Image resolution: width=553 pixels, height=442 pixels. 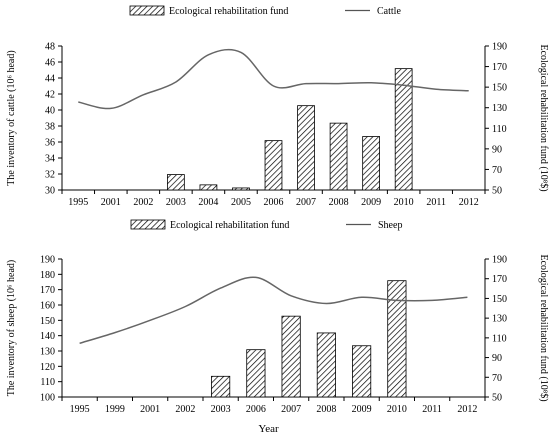 What do you see at coordinates (47, 398) in the screenshot?
I see `left-tick-label: 100` at bounding box center [47, 398].